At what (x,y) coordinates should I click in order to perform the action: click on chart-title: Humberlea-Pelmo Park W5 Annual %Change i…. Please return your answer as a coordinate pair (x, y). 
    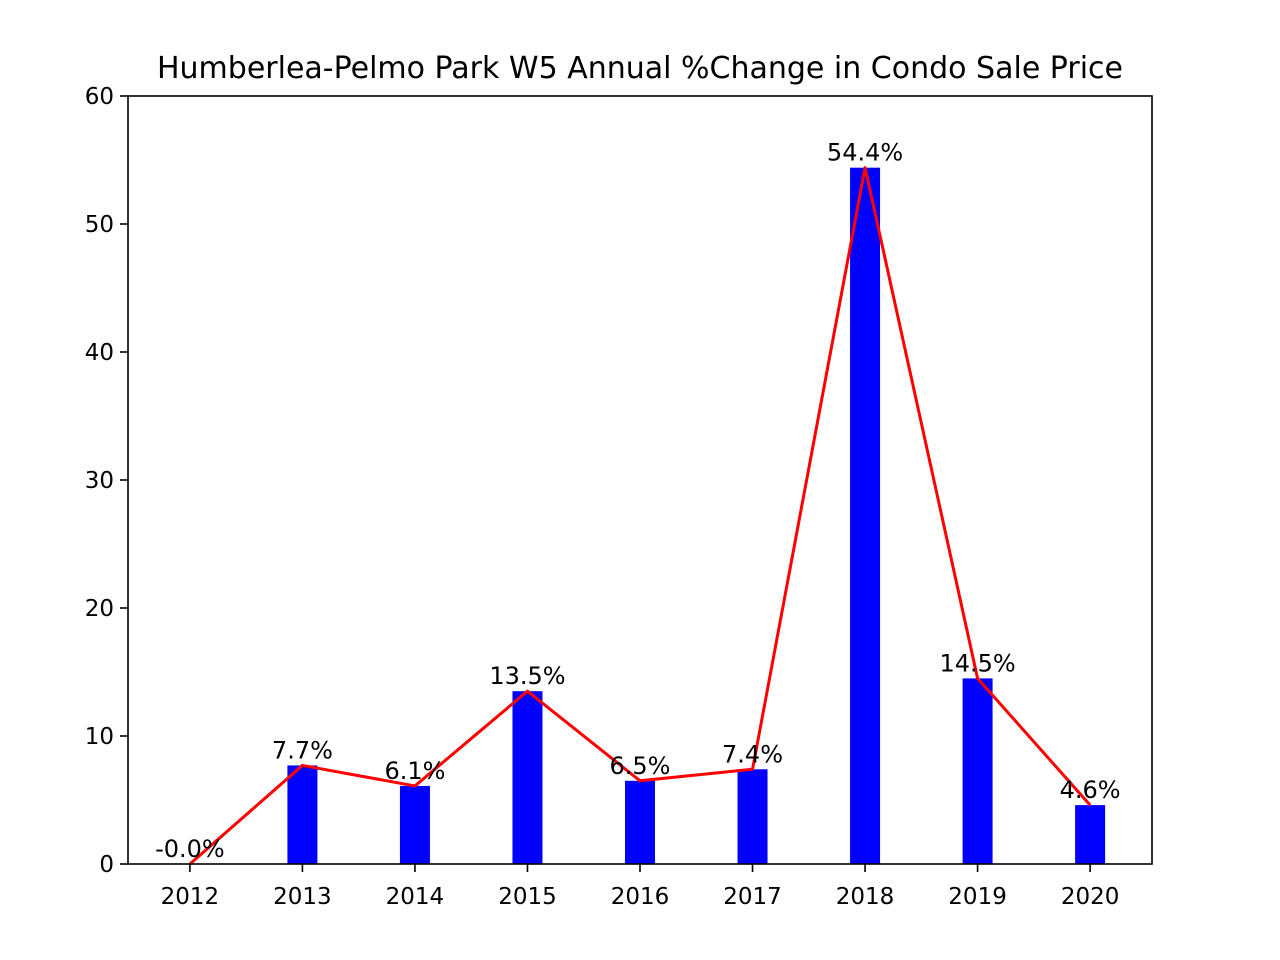
    Looking at the image, I should click on (640, 68).